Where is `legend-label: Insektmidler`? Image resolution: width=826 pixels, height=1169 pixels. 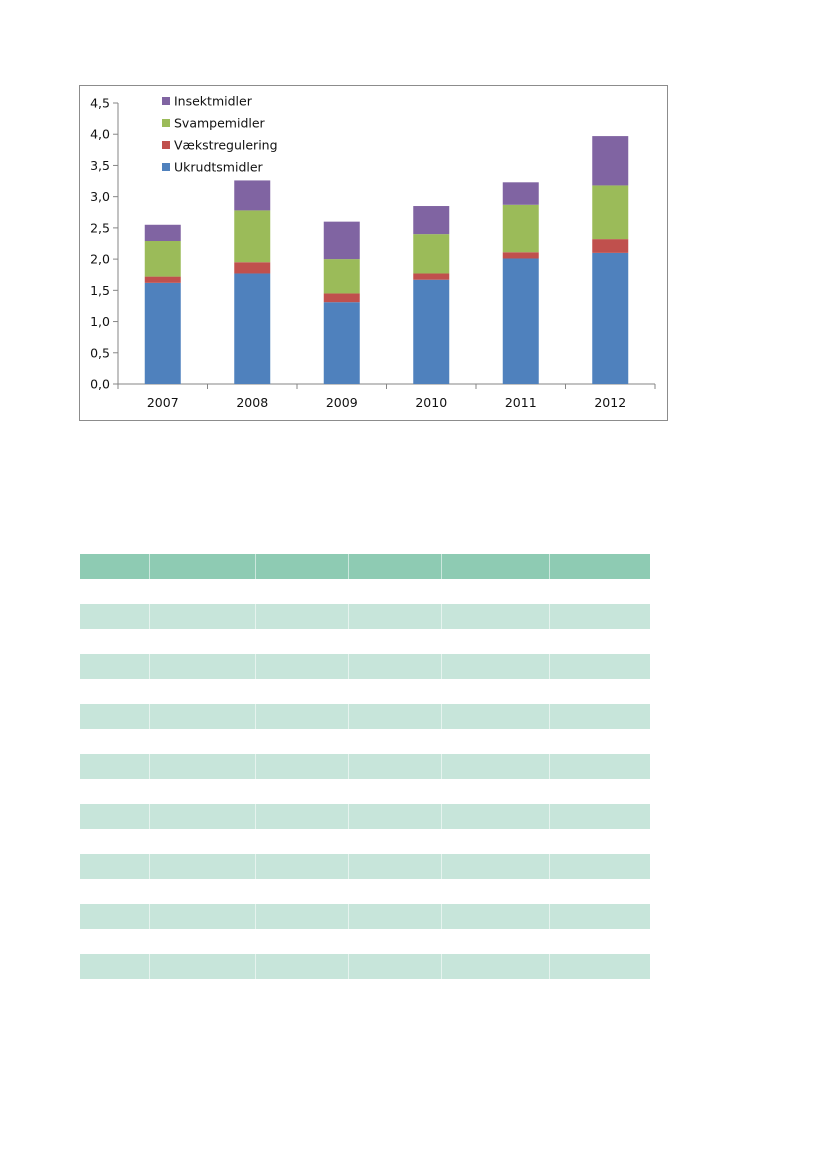
legend-label: Insektmidler is located at coordinates (213, 101).